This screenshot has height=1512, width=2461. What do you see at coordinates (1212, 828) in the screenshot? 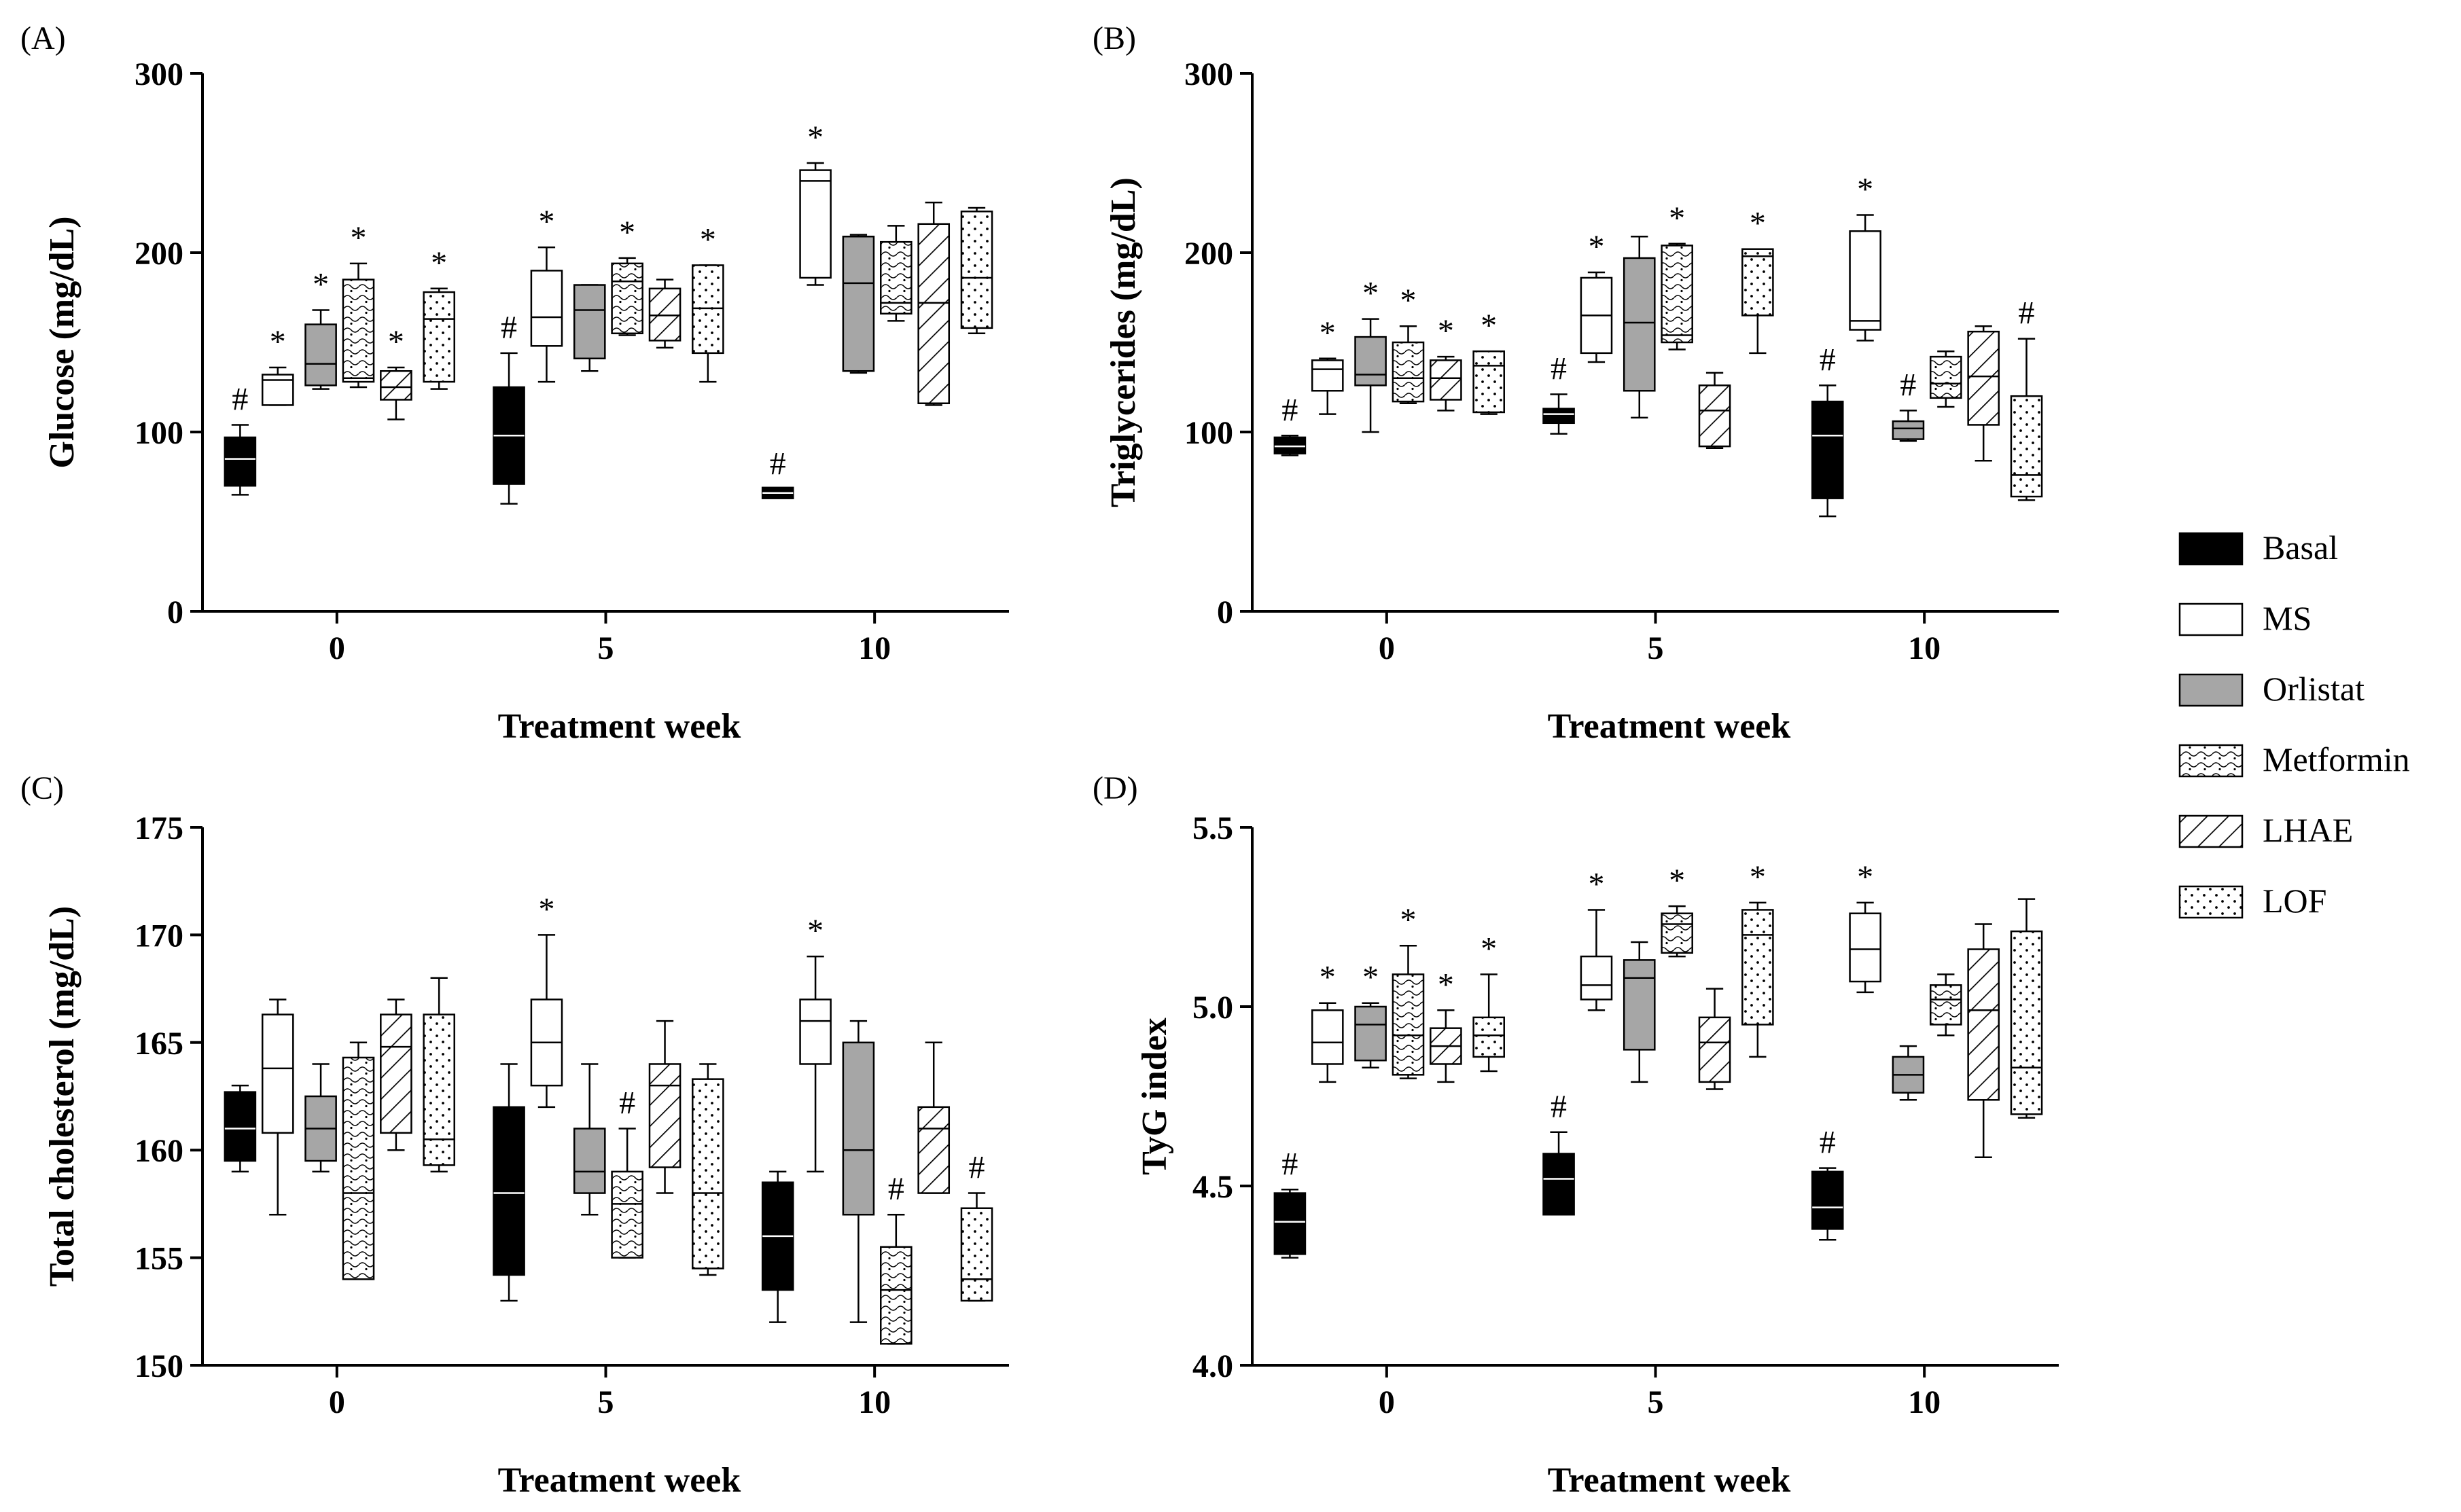
I see `y-tick-label: 5.5` at bounding box center [1212, 828].